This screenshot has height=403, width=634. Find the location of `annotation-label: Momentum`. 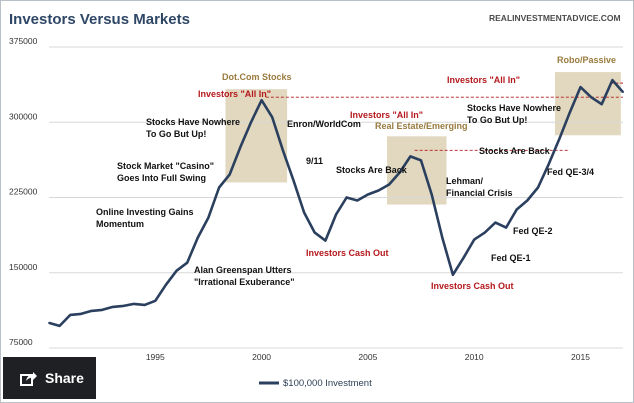

annotation-label: Momentum is located at coordinates (120, 224).